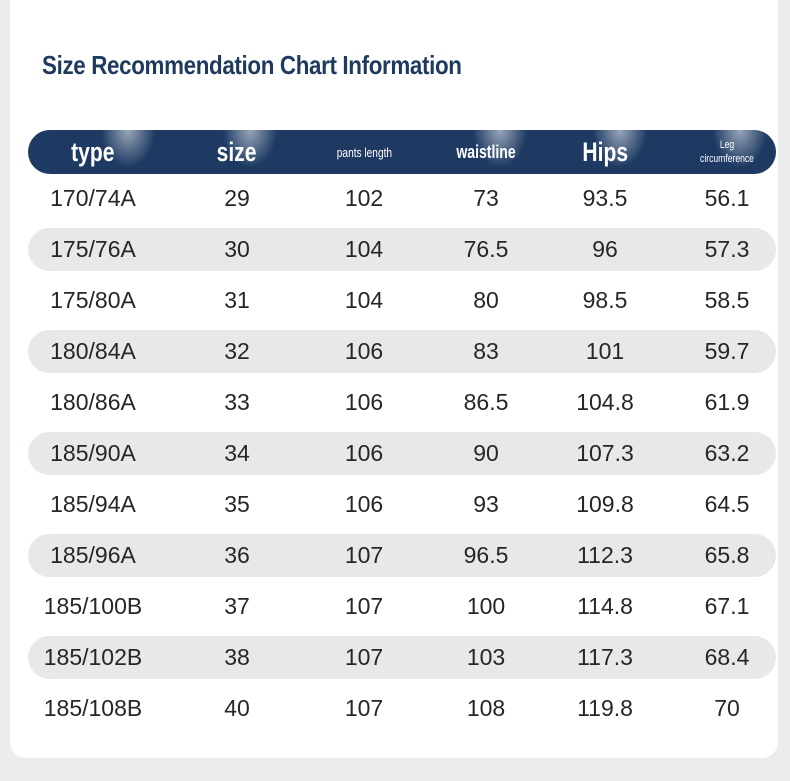 The image size is (790, 781). I want to click on cell-size: 30, so click(237, 249).